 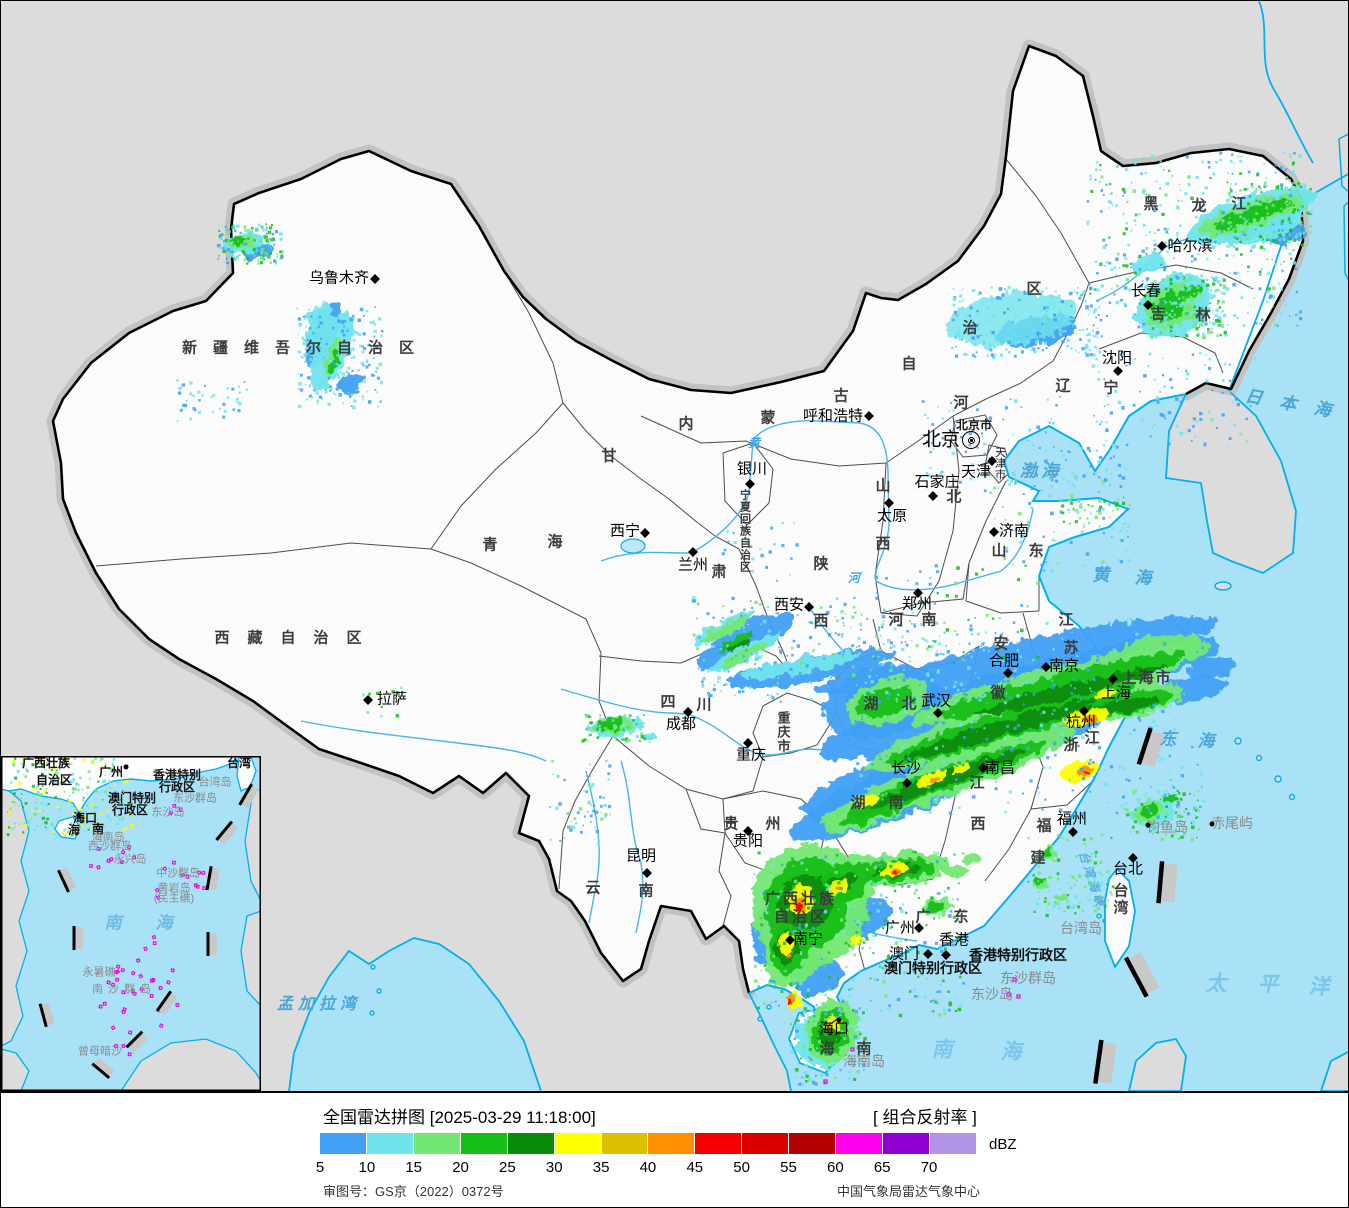 I want to click on legend-tick: 50, so click(x=741, y=1167).